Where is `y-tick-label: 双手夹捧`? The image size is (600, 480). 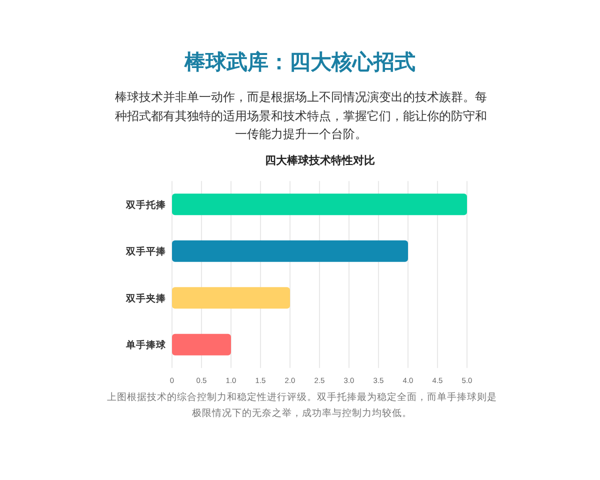 y-tick-label: 双手夹捧 is located at coordinates (146, 298).